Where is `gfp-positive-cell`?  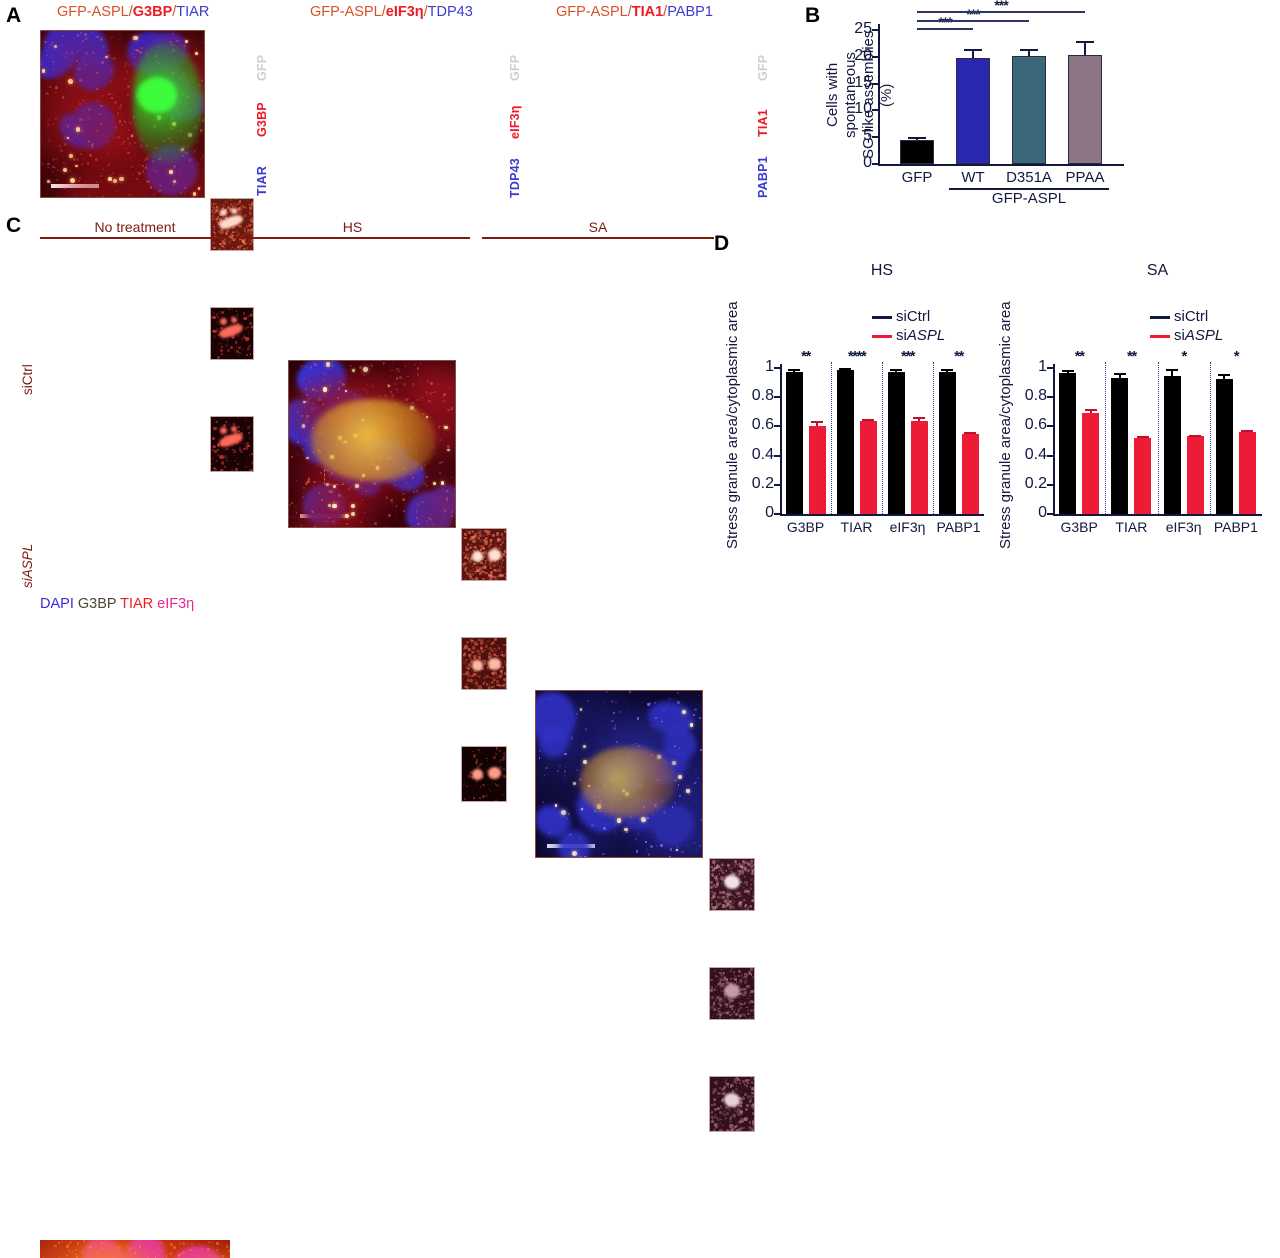
gfp-positive-cell is located at coordinates (373, 440).